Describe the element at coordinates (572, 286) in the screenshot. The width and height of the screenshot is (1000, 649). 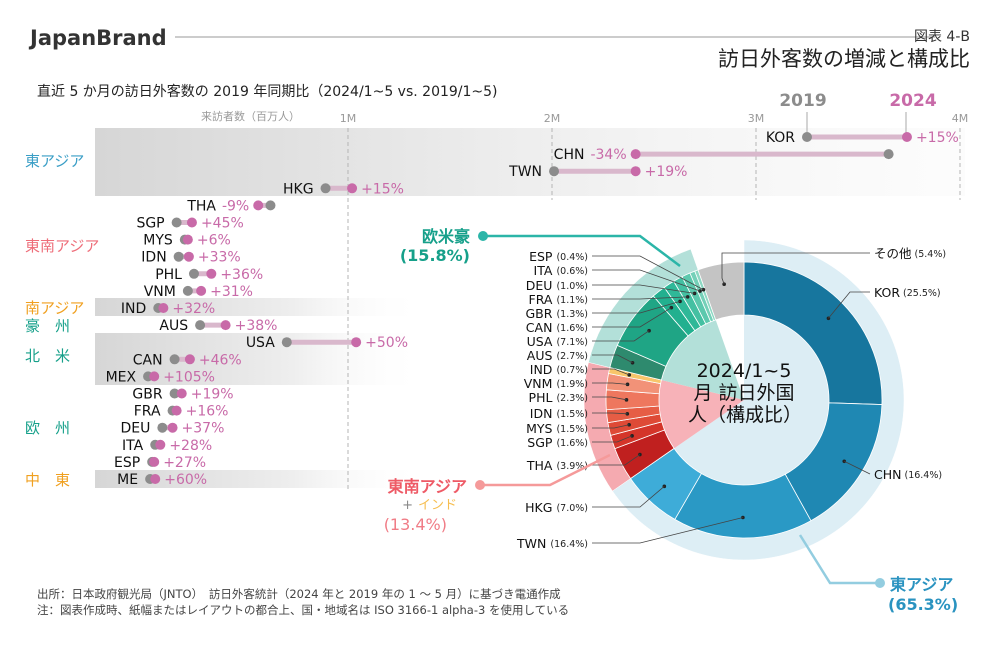
I see `slice-pct: (1.0%)` at that location.